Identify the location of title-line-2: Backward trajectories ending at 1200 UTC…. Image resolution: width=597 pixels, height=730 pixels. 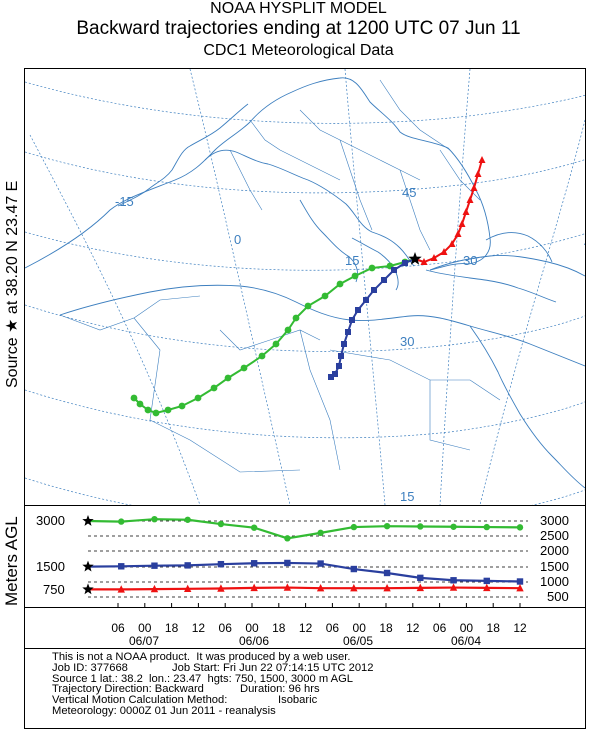
(298, 28).